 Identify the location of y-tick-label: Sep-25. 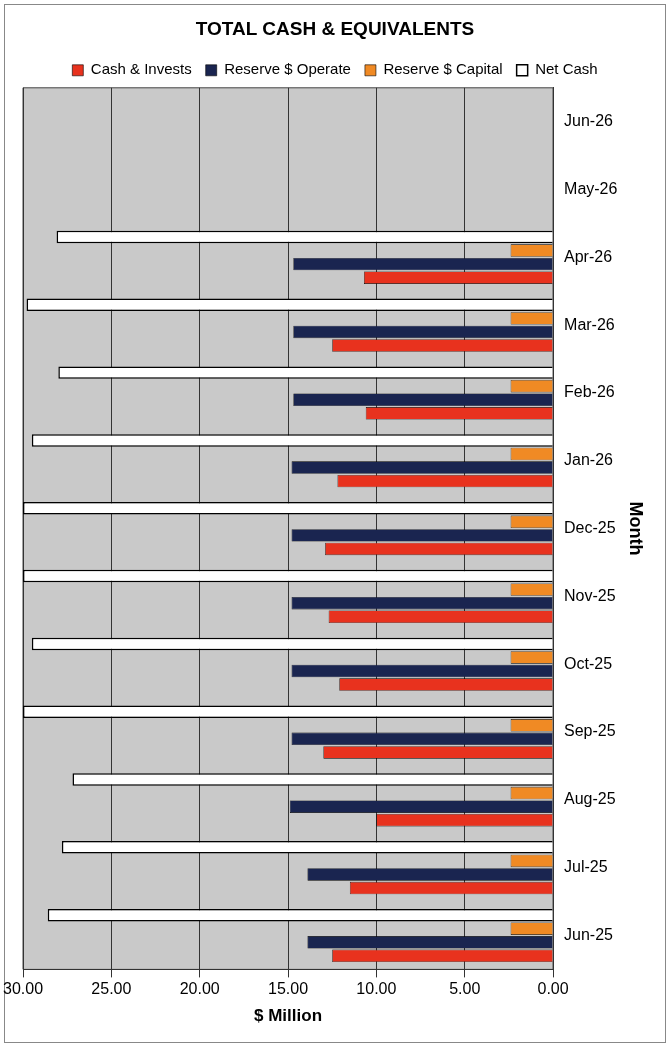
(590, 731).